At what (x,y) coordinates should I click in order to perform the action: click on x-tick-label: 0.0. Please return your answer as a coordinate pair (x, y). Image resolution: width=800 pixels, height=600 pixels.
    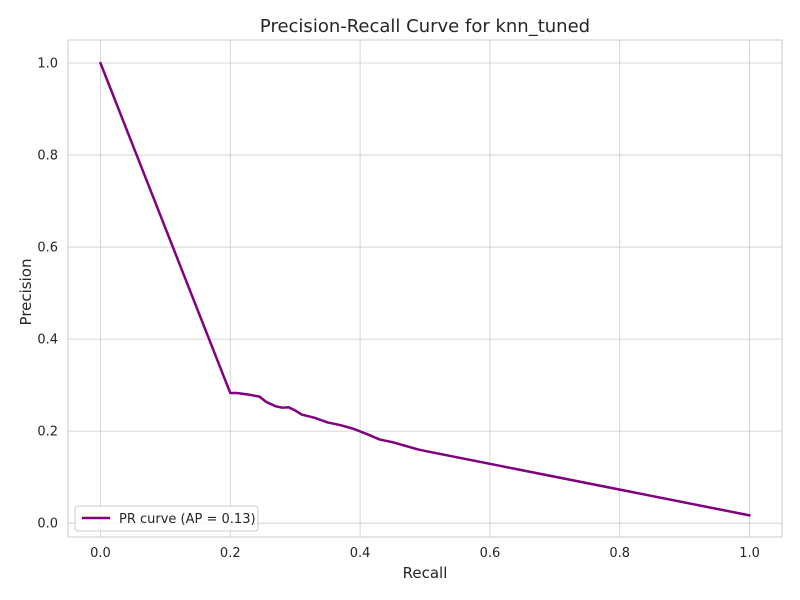
    Looking at the image, I should click on (100, 553).